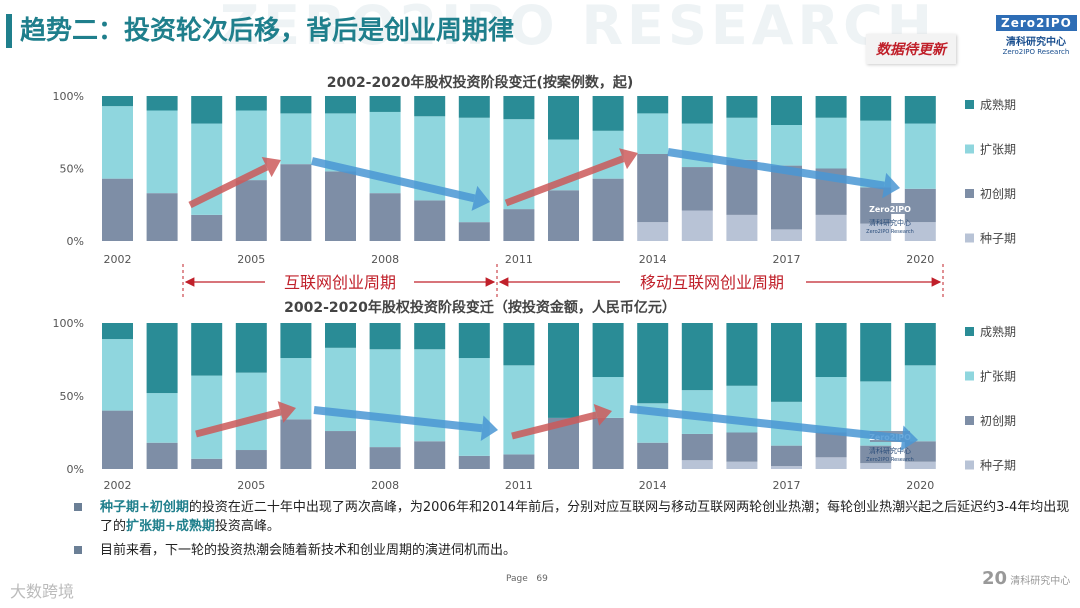 This screenshot has width=1080, height=608. I want to click on x-tick-label: 2005, so click(251, 485).